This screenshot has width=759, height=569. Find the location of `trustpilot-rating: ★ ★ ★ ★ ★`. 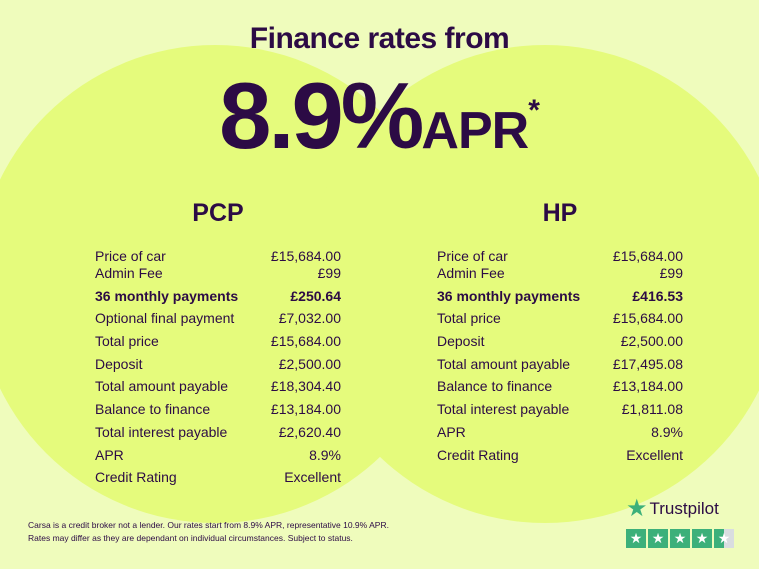

trustpilot-rating: ★ ★ ★ ★ ★ is located at coordinates (680, 538).